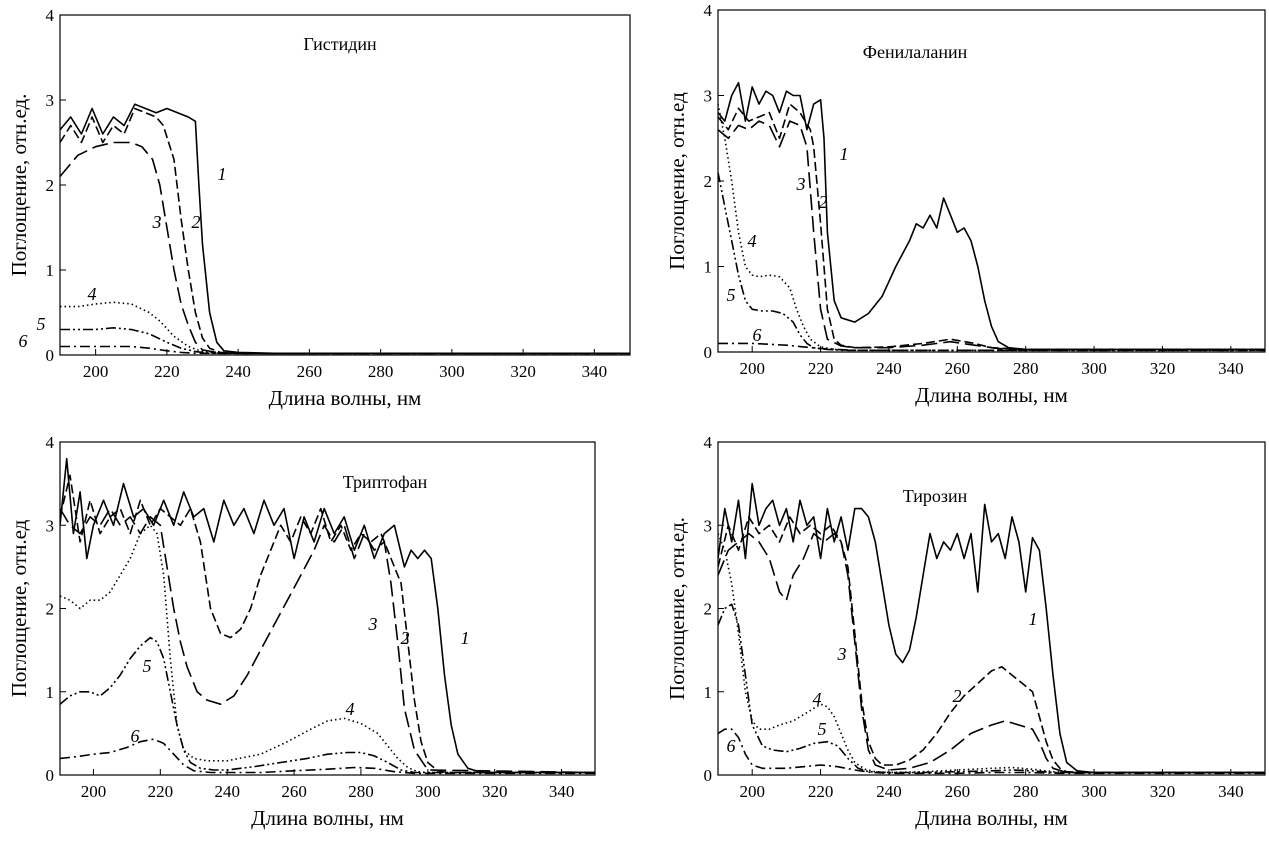 The height and width of the screenshot is (841, 1269). What do you see at coordinates (935, 496) in the screenshot?
I see `panel-title: Тирозин` at bounding box center [935, 496].